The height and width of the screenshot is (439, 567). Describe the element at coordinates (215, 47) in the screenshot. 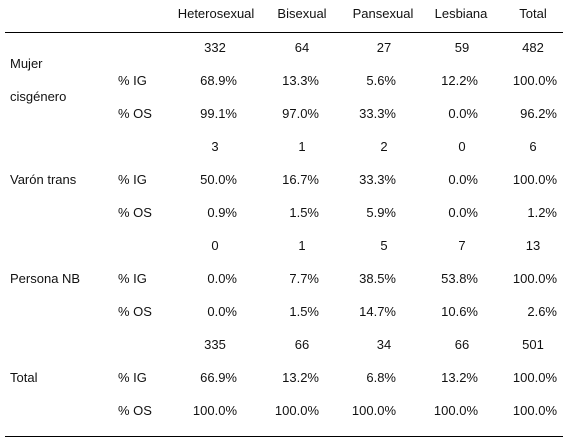

I see `count-cell: 332` at that location.